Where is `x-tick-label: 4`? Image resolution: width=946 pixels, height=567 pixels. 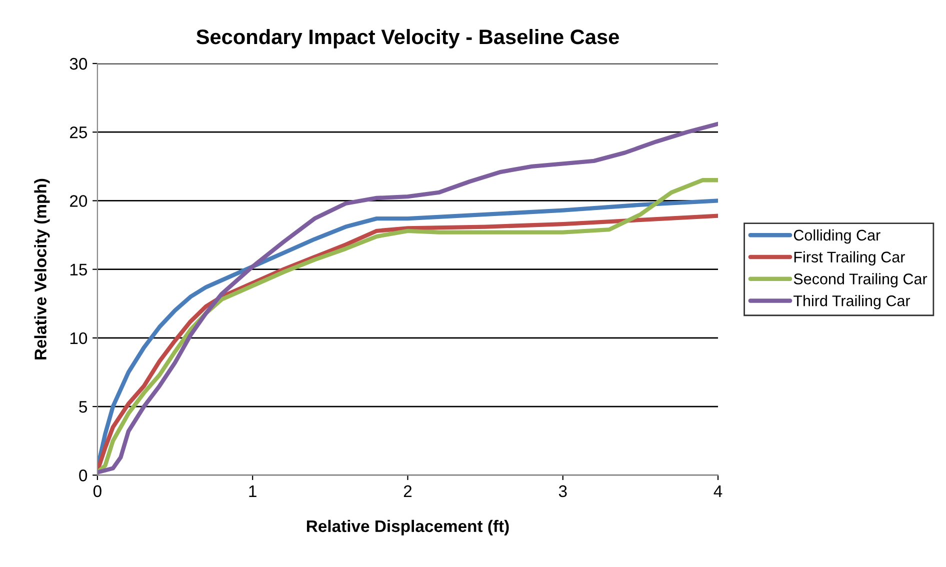 x-tick-label: 4 is located at coordinates (718, 491).